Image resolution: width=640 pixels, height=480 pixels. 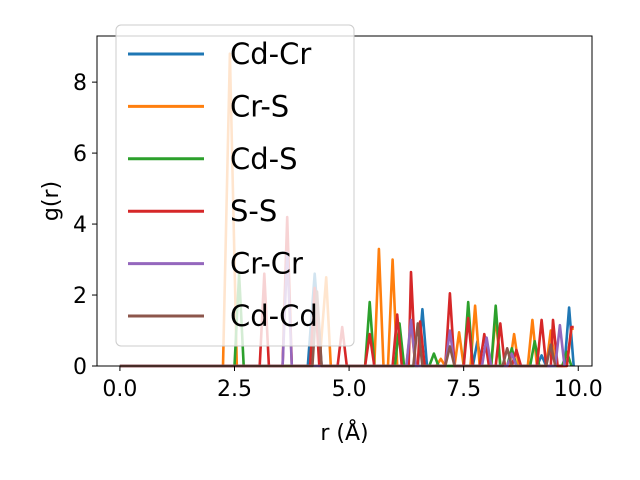 I want to click on legend-label: Cd-Cd, so click(x=274, y=316).